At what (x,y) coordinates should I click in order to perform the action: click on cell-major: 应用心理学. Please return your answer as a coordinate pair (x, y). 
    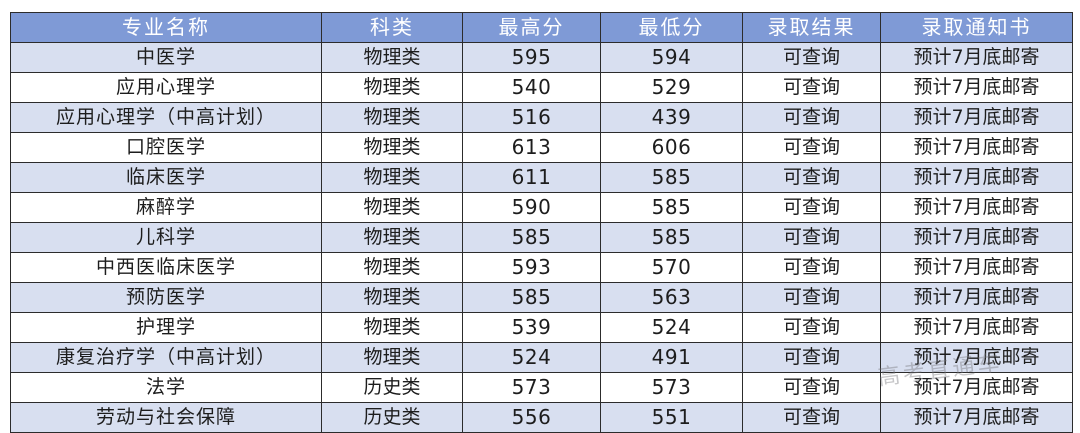
    Looking at the image, I should click on (166, 87).